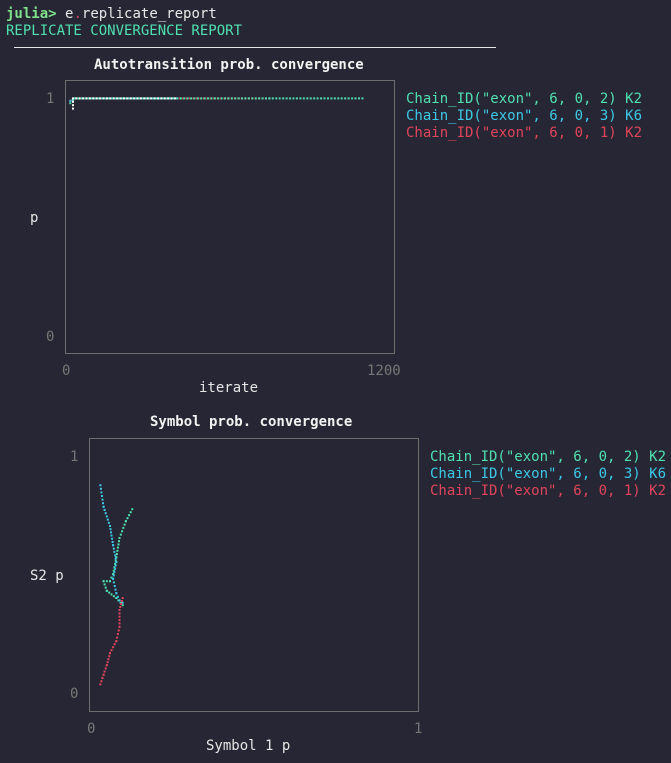 Image resolution: width=671 pixels, height=763 pixels. I want to click on plot1-x-label: iterate, so click(229, 388).